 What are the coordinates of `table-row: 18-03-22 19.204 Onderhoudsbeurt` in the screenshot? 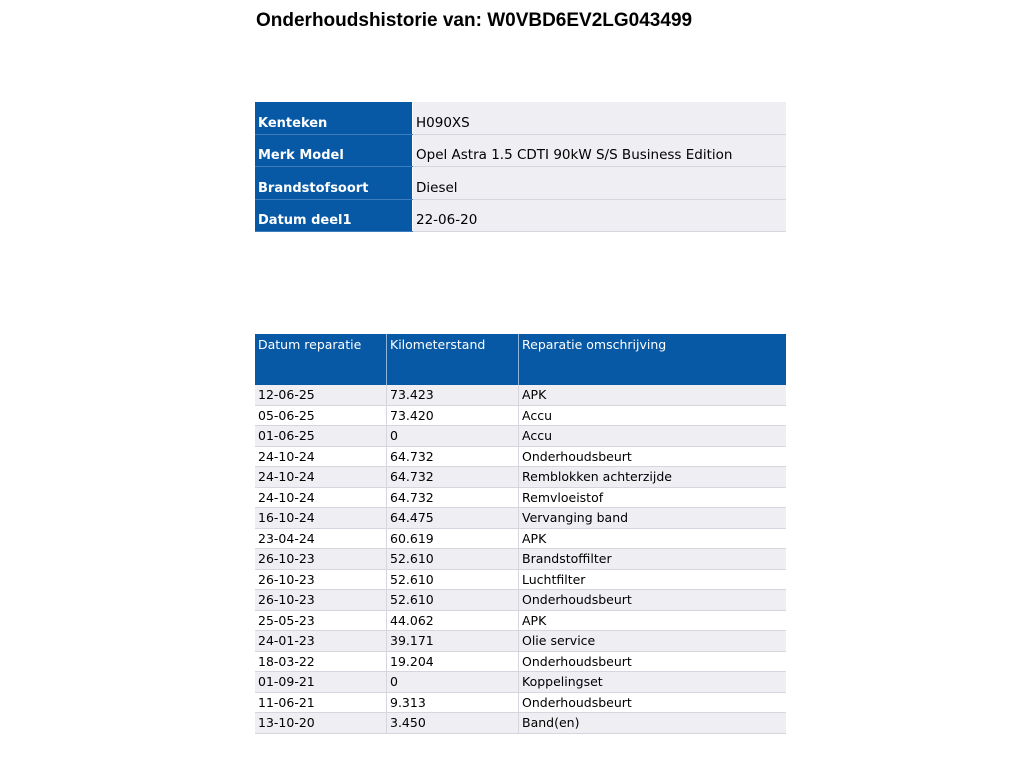 It's located at (520, 661).